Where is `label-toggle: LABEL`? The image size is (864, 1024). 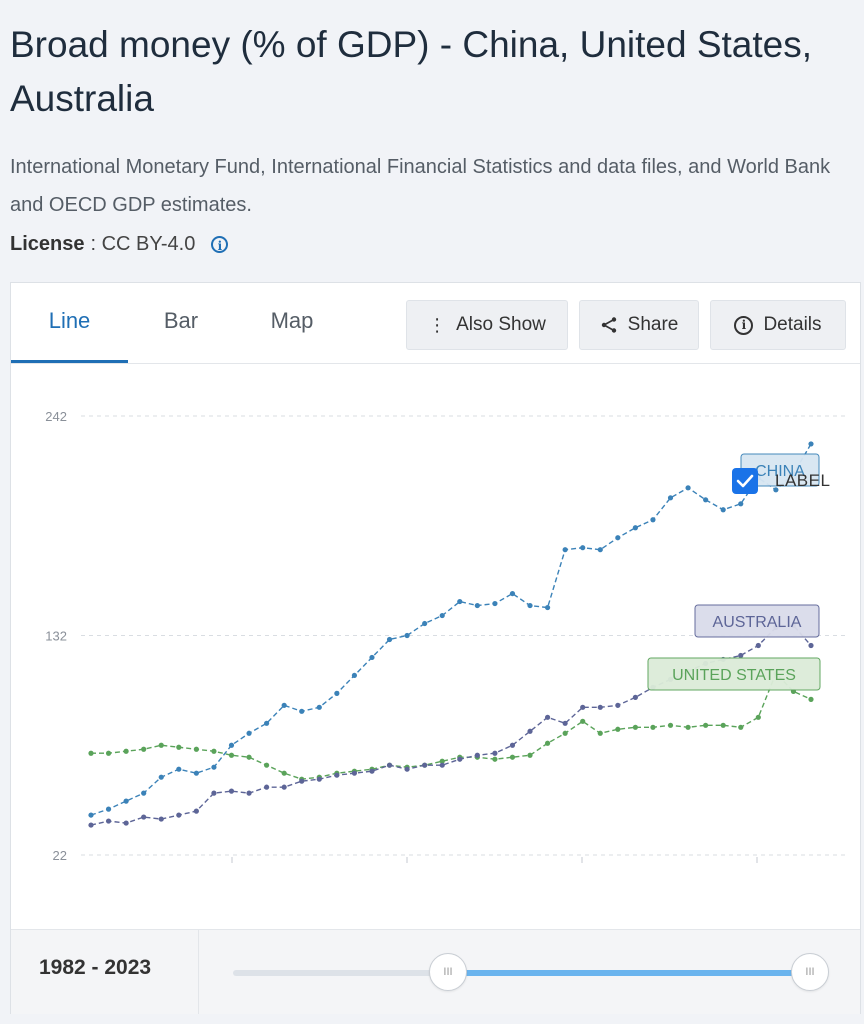
label-toggle: LABEL is located at coordinates (781, 481).